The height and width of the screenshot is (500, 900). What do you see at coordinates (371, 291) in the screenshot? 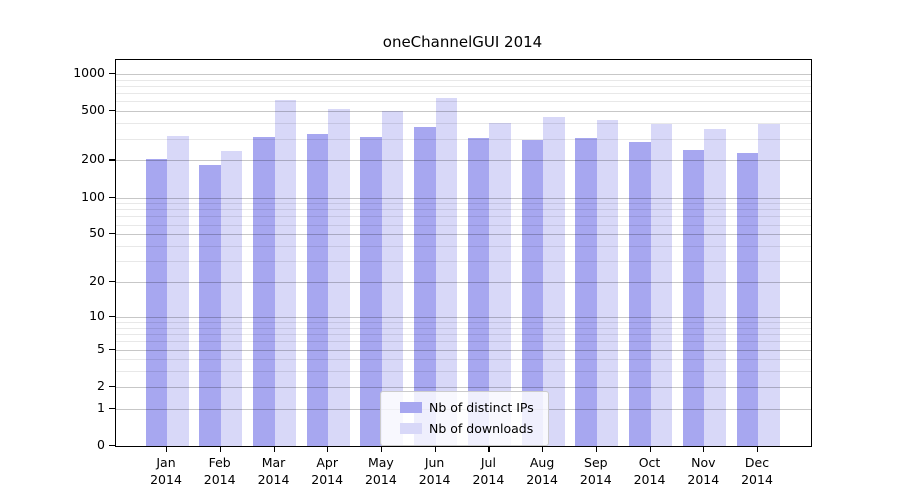
I see `bar-distinct-ips-may` at bounding box center [371, 291].